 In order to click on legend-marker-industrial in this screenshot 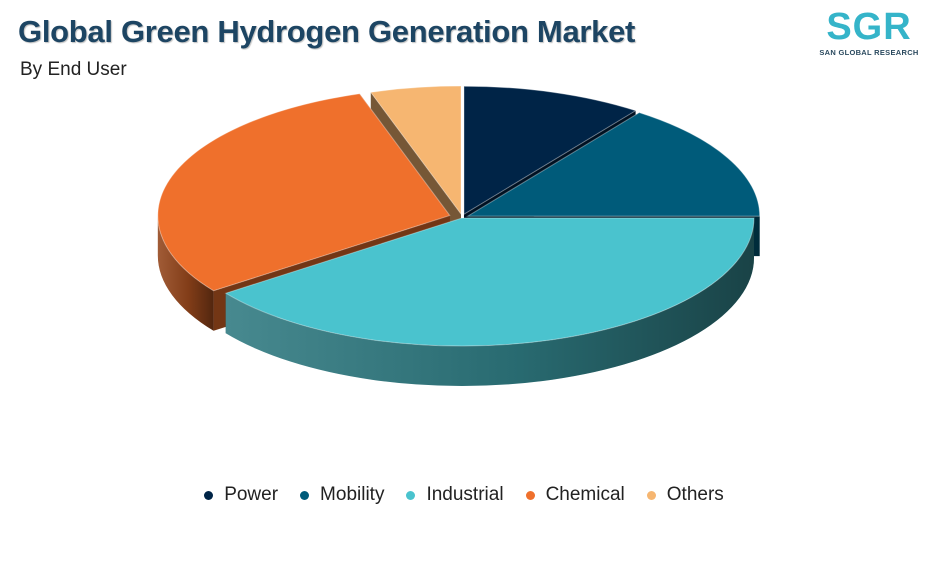, I will do `click(411, 495)`.